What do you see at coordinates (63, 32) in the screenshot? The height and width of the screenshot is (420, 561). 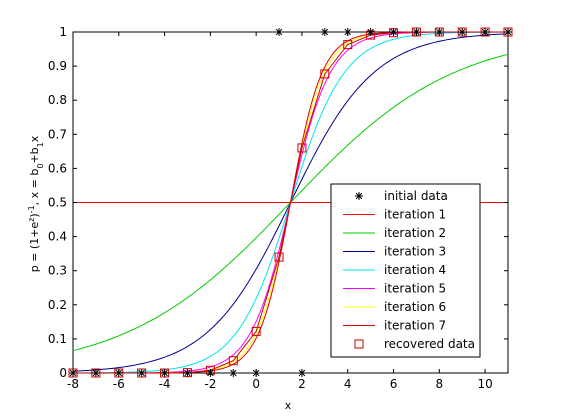 I see `y-tick-label: 1` at bounding box center [63, 32].